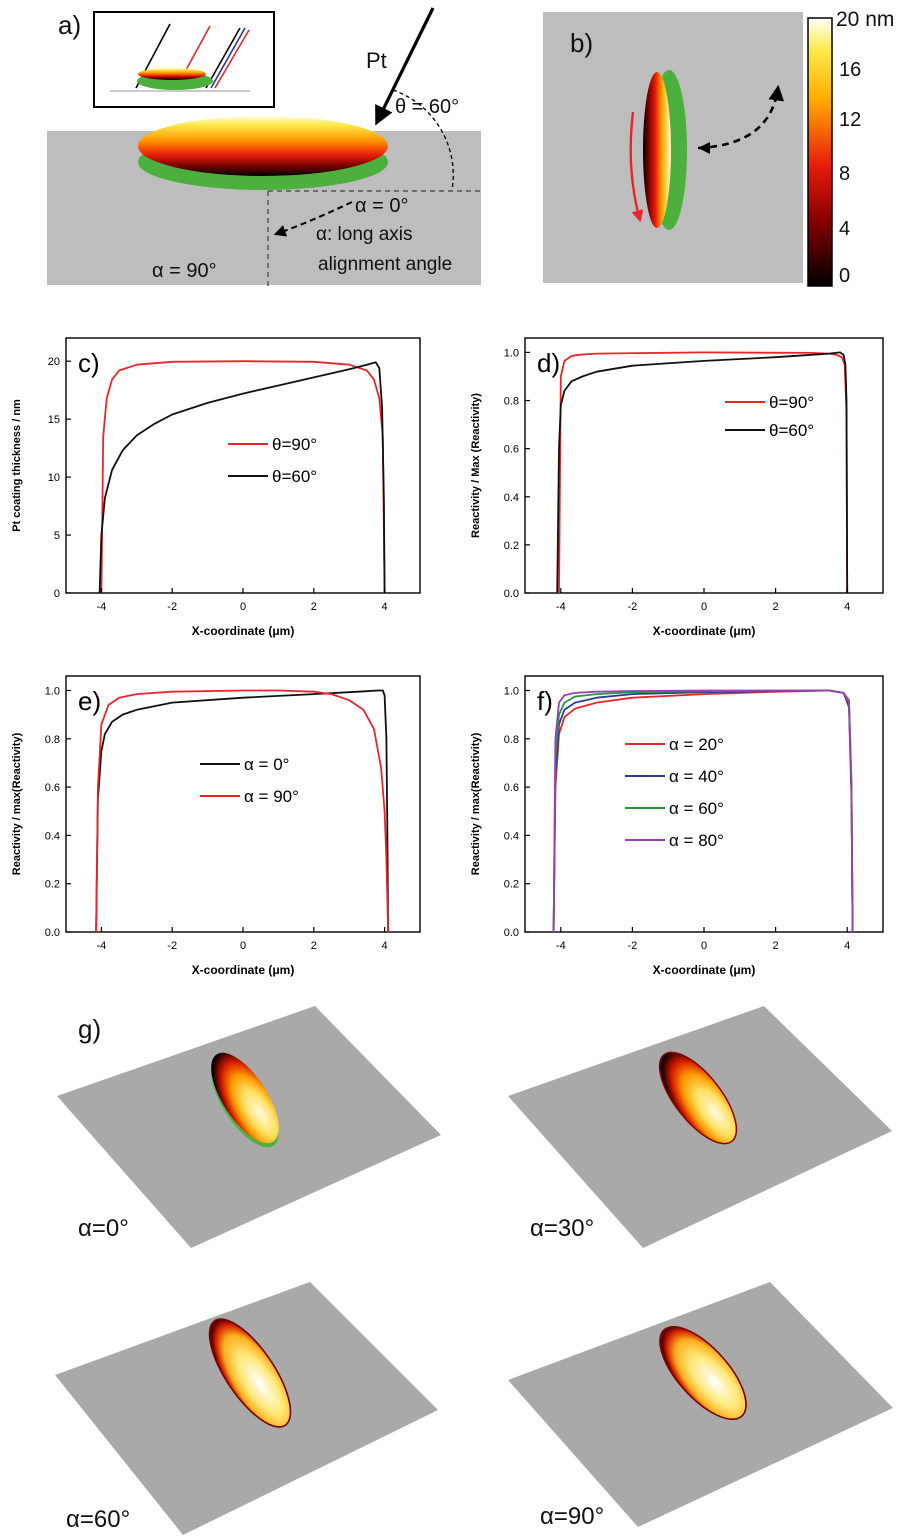 The width and height of the screenshot is (913, 1539). Describe the element at coordinates (184, 59) in the screenshot. I see `inset-frame` at that location.